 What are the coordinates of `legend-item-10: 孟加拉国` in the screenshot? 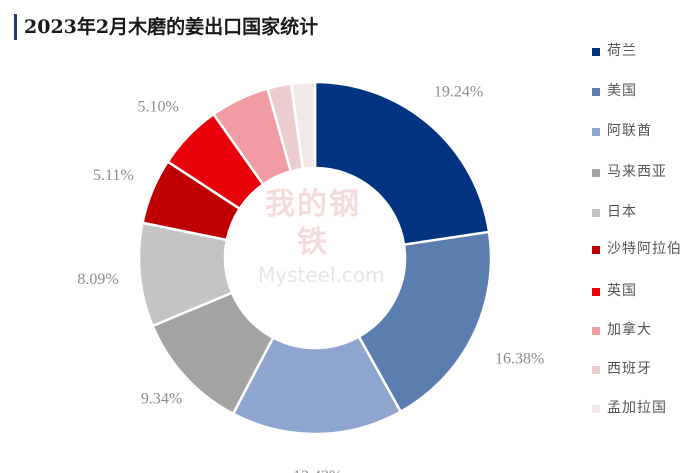 It's located at (639, 408).